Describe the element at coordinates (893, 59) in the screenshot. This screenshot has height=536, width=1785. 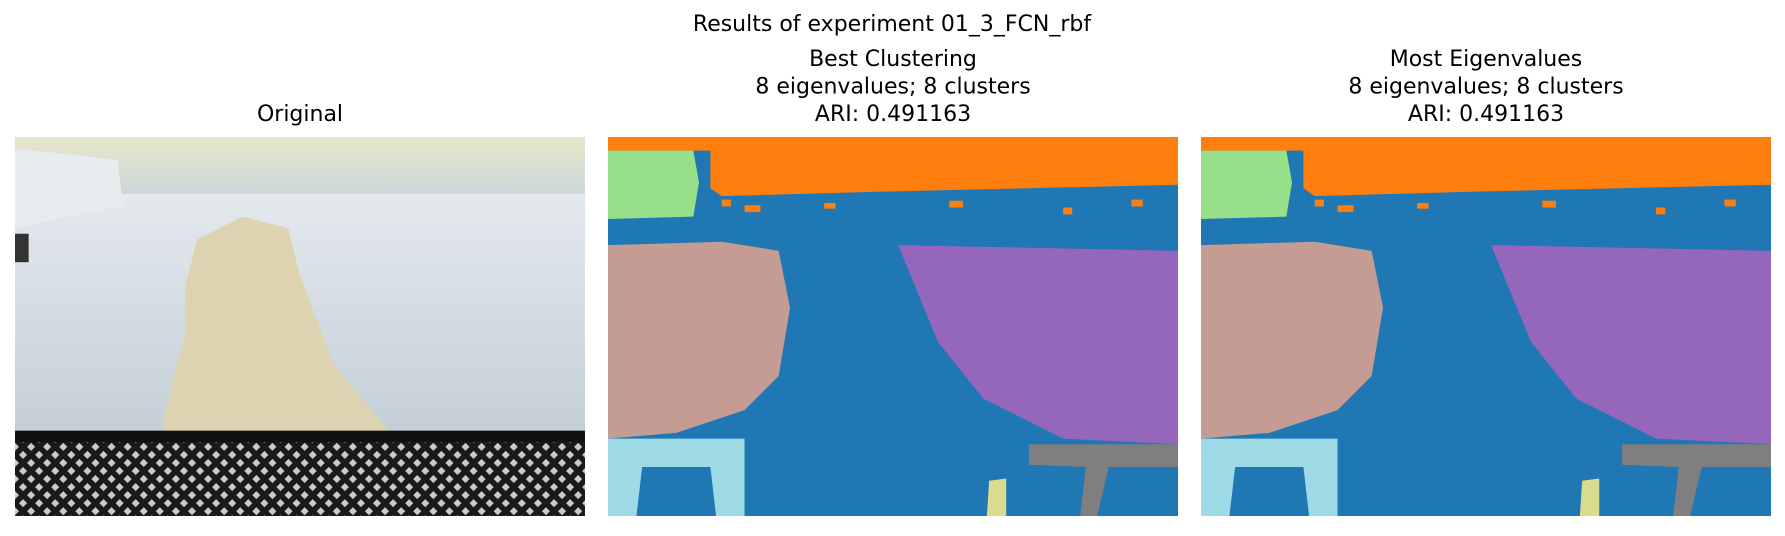
I see `panel-title: Best Clustering` at that location.